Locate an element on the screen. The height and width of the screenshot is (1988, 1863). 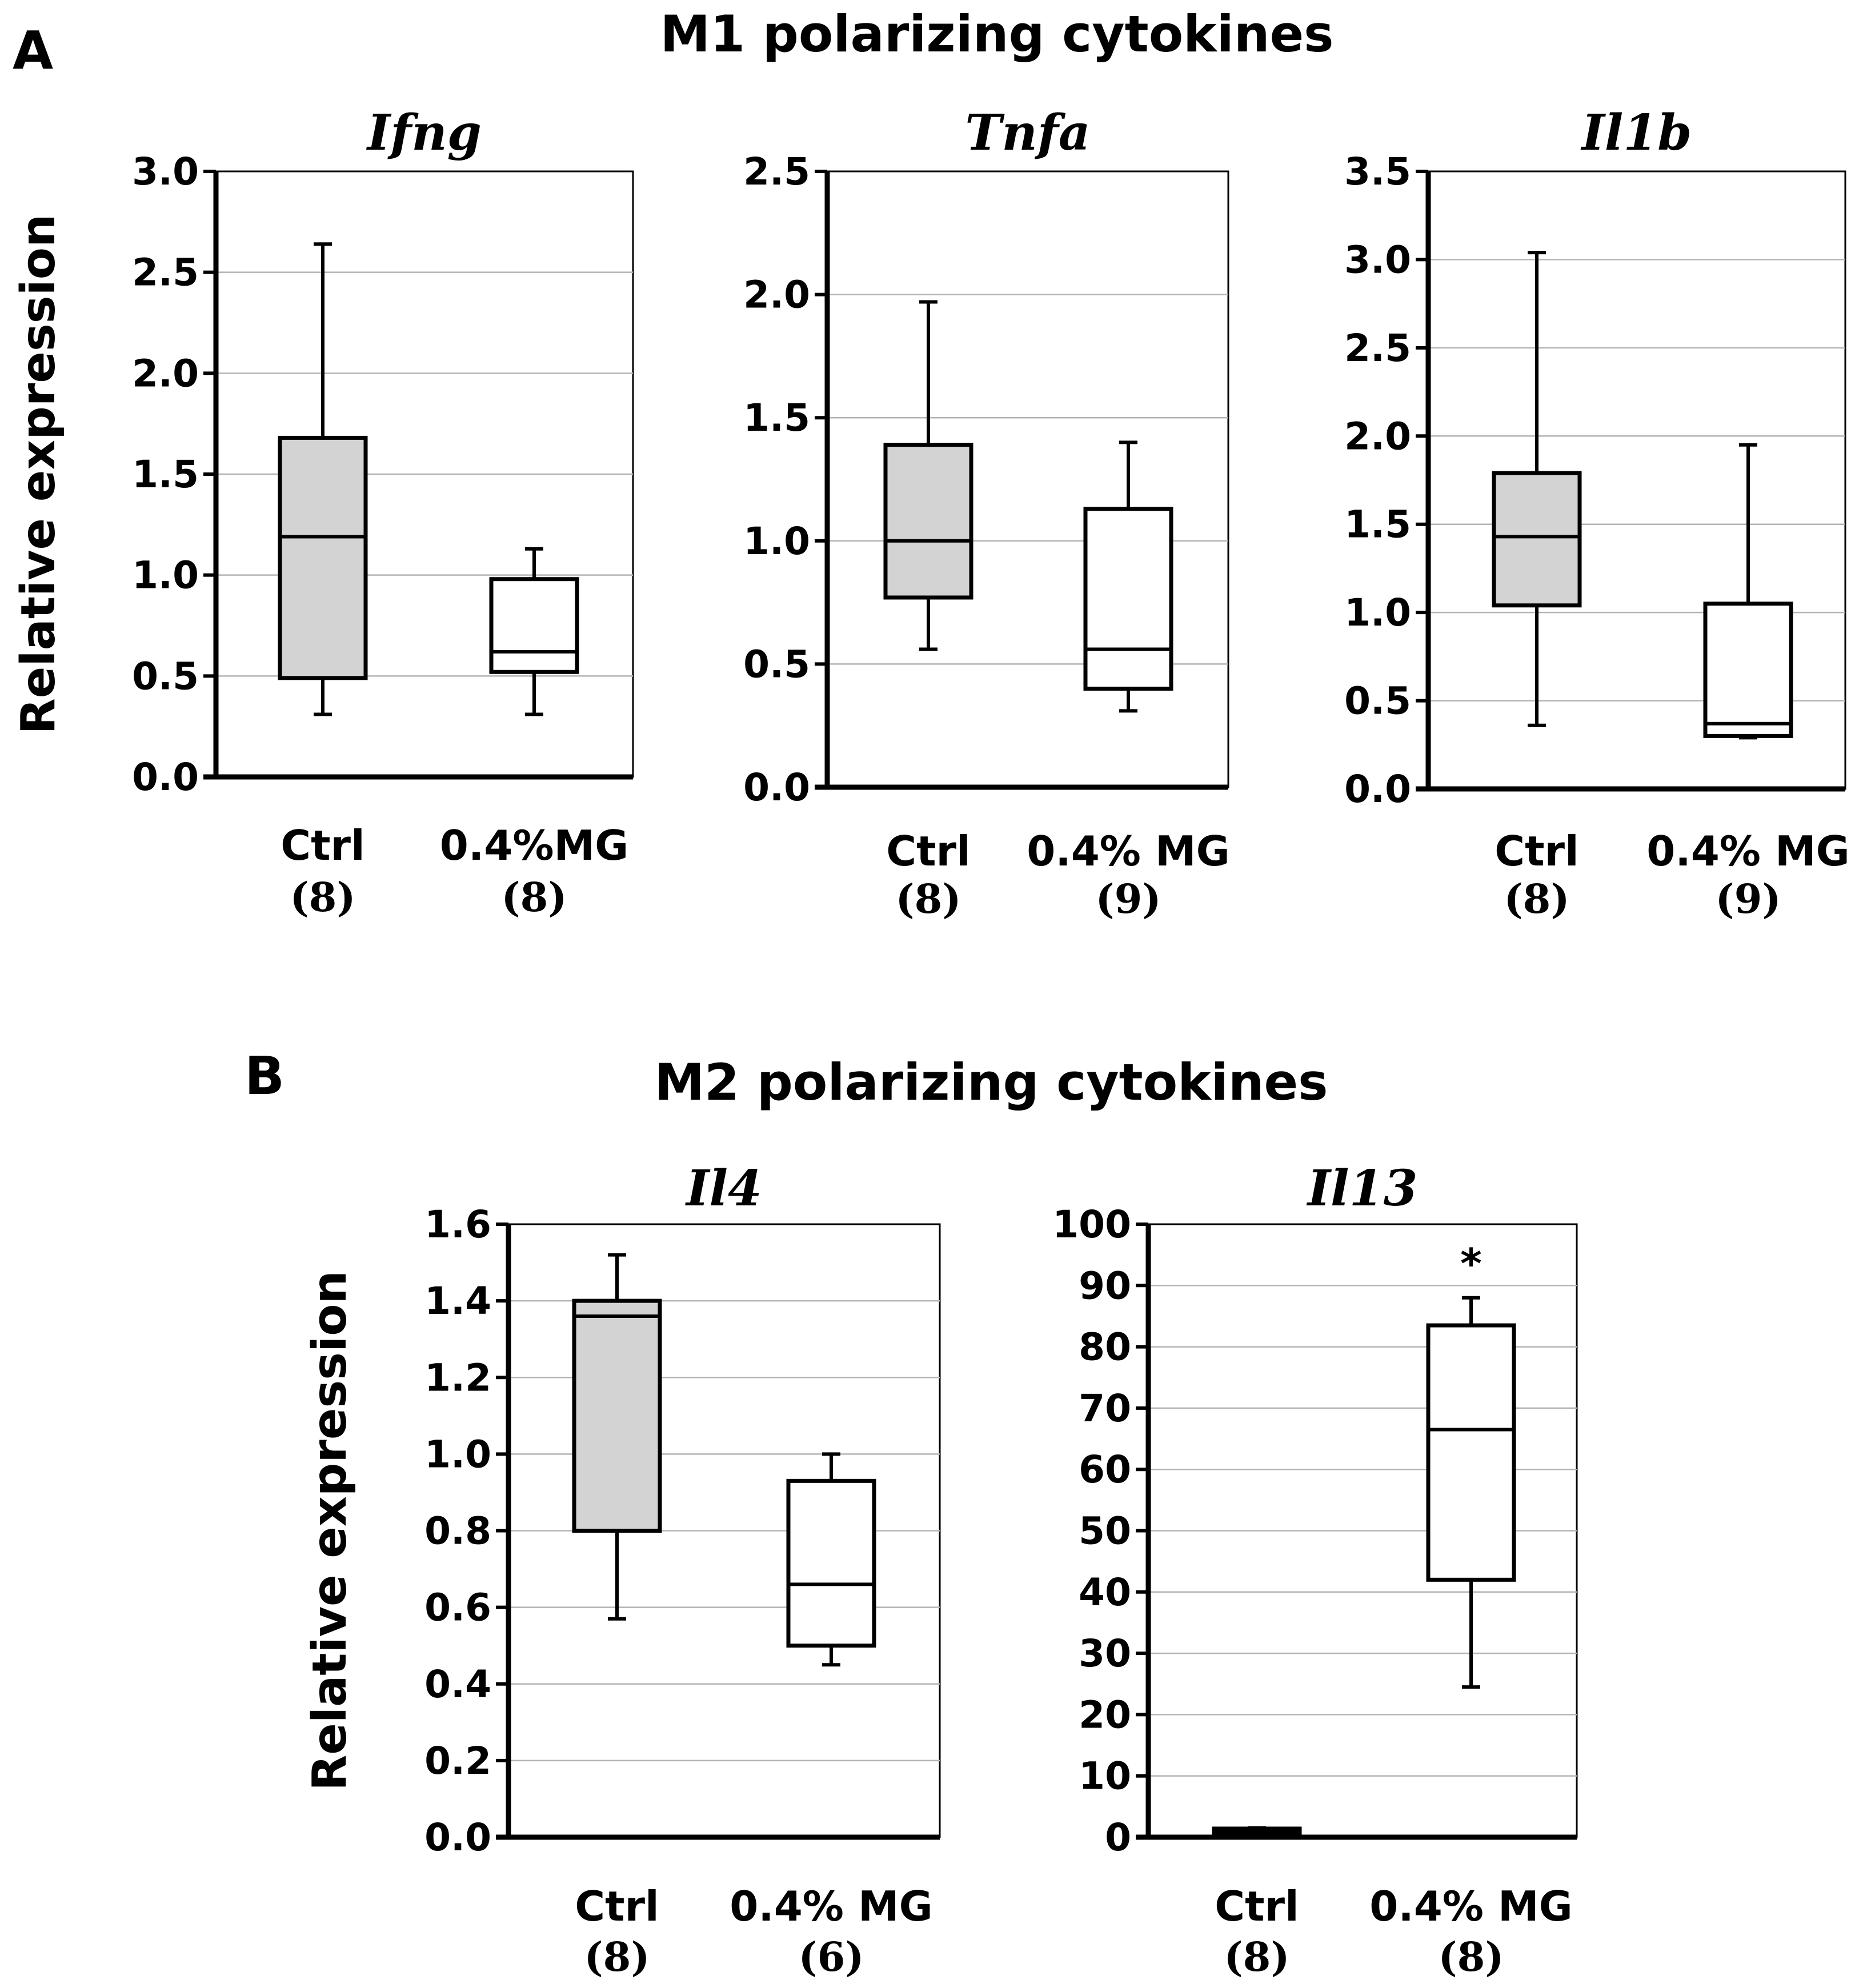
tnfa-y-tick-label: 2.5 is located at coordinates (776, 172).